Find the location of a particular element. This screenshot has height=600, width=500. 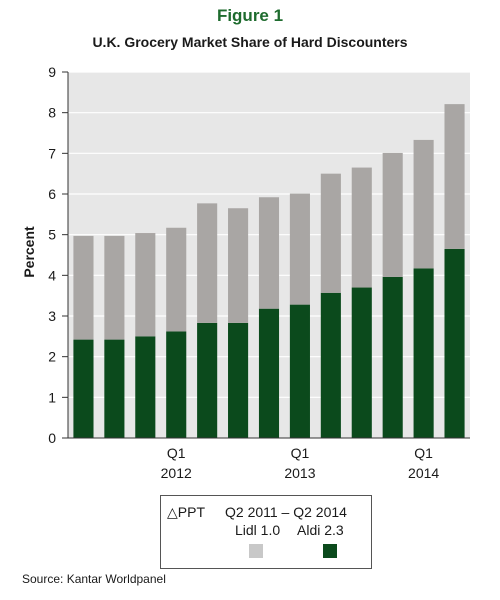

legend-swatch-aldi is located at coordinates (330, 551).